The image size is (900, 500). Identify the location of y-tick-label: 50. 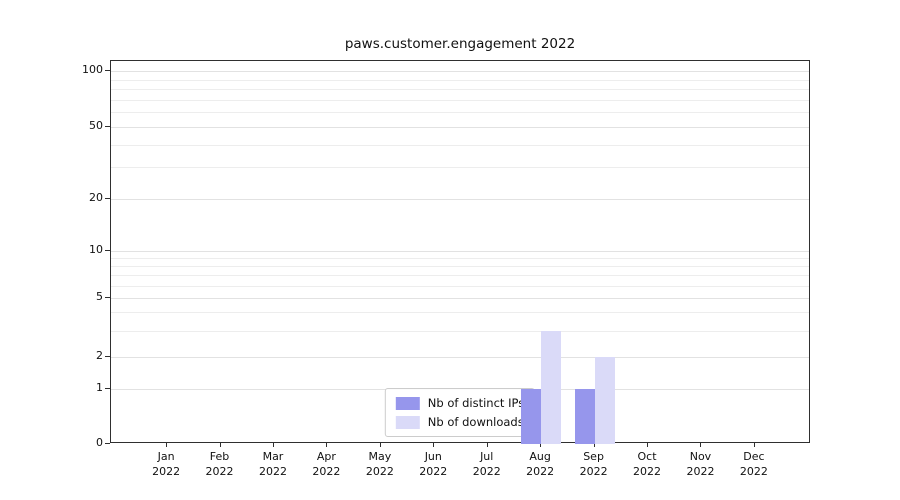
(96, 125).